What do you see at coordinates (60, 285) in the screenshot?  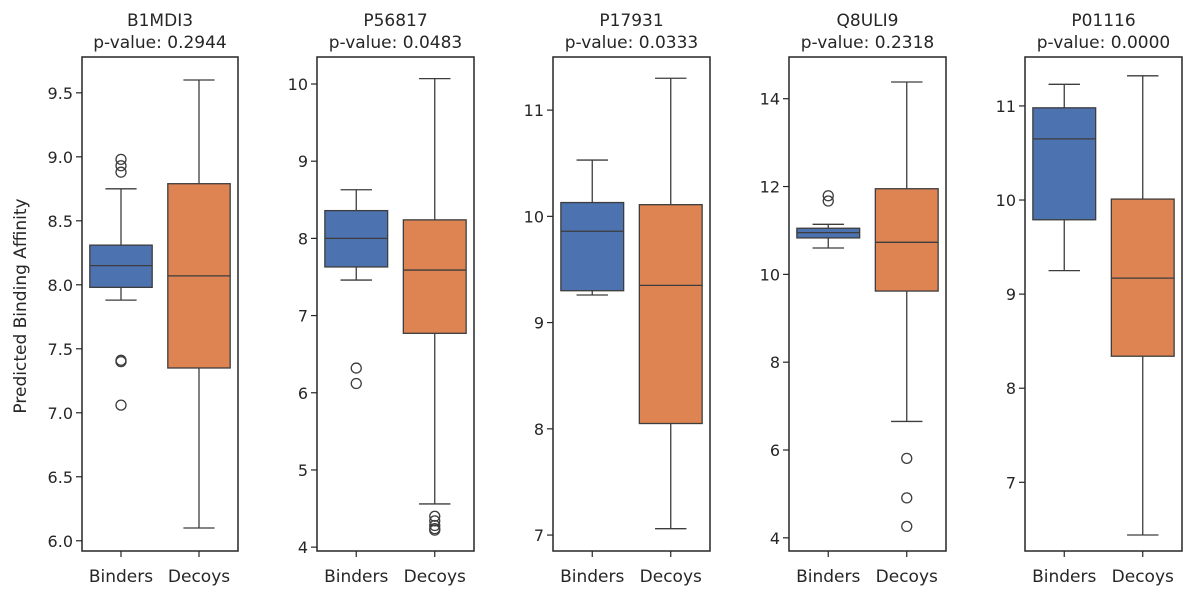 I see `y-tick-label: 8.0` at bounding box center [60, 285].